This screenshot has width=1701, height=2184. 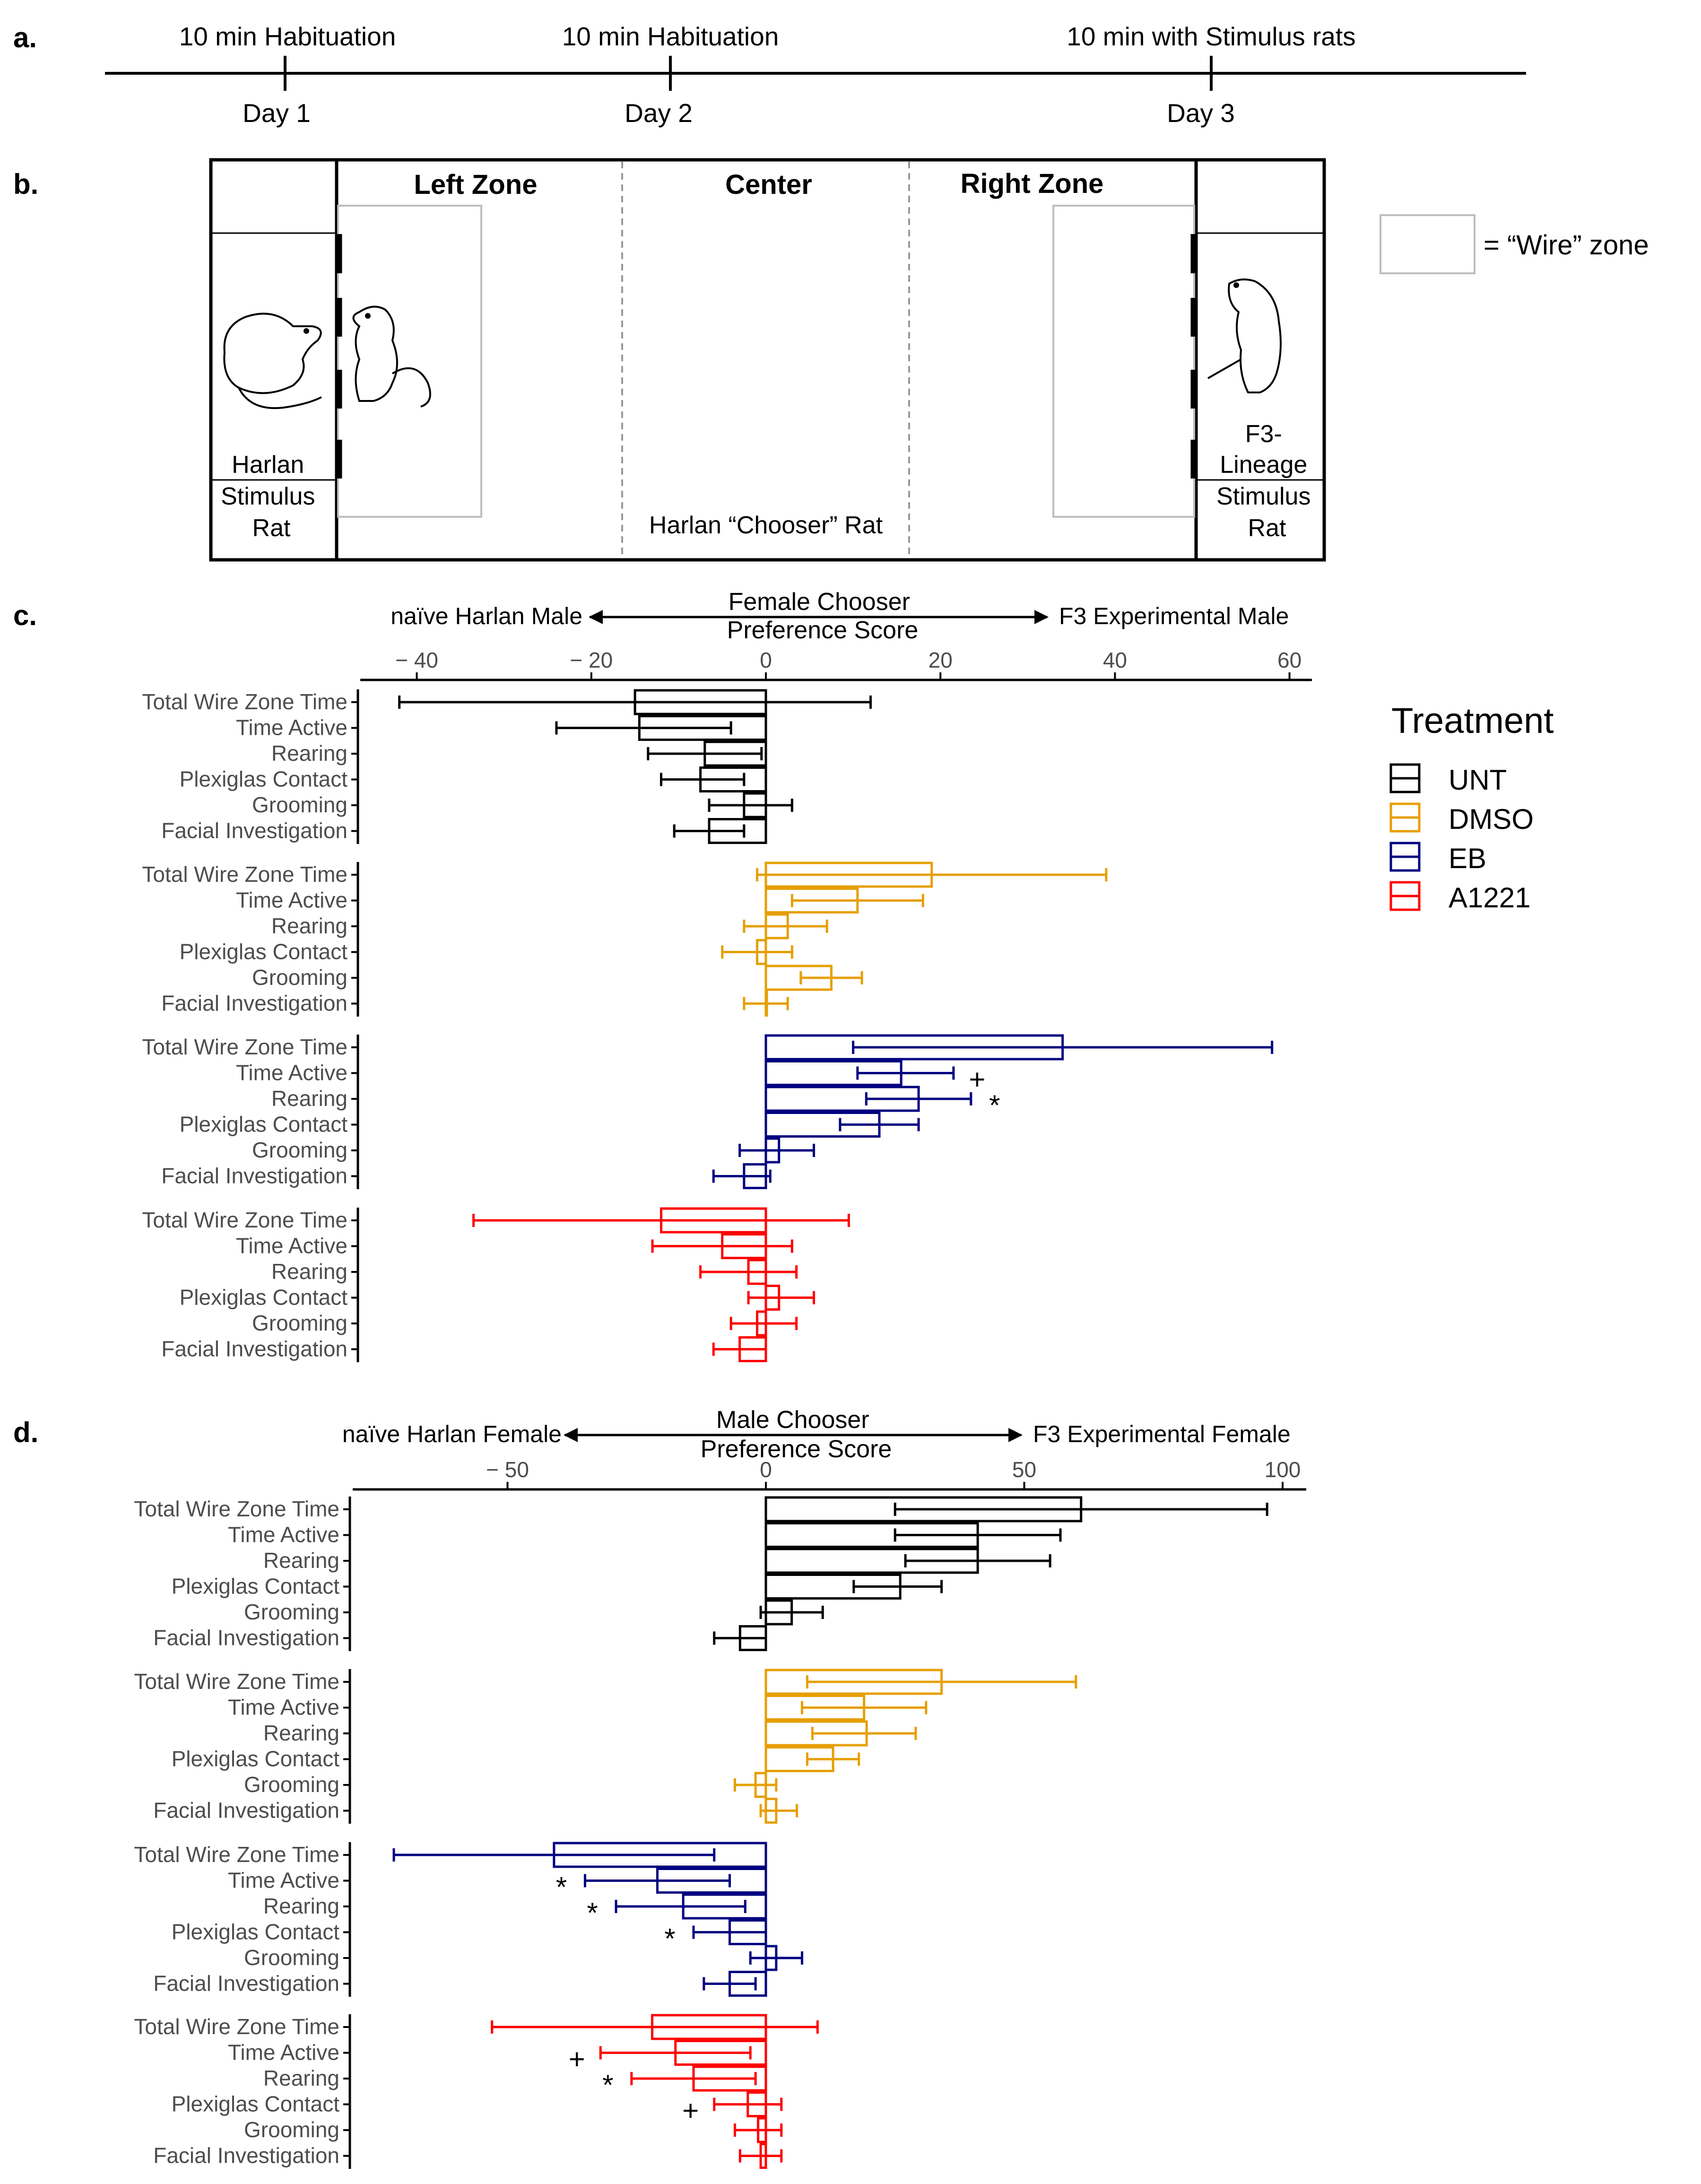 I want to click on center-zone-label: Center, so click(x=768, y=184).